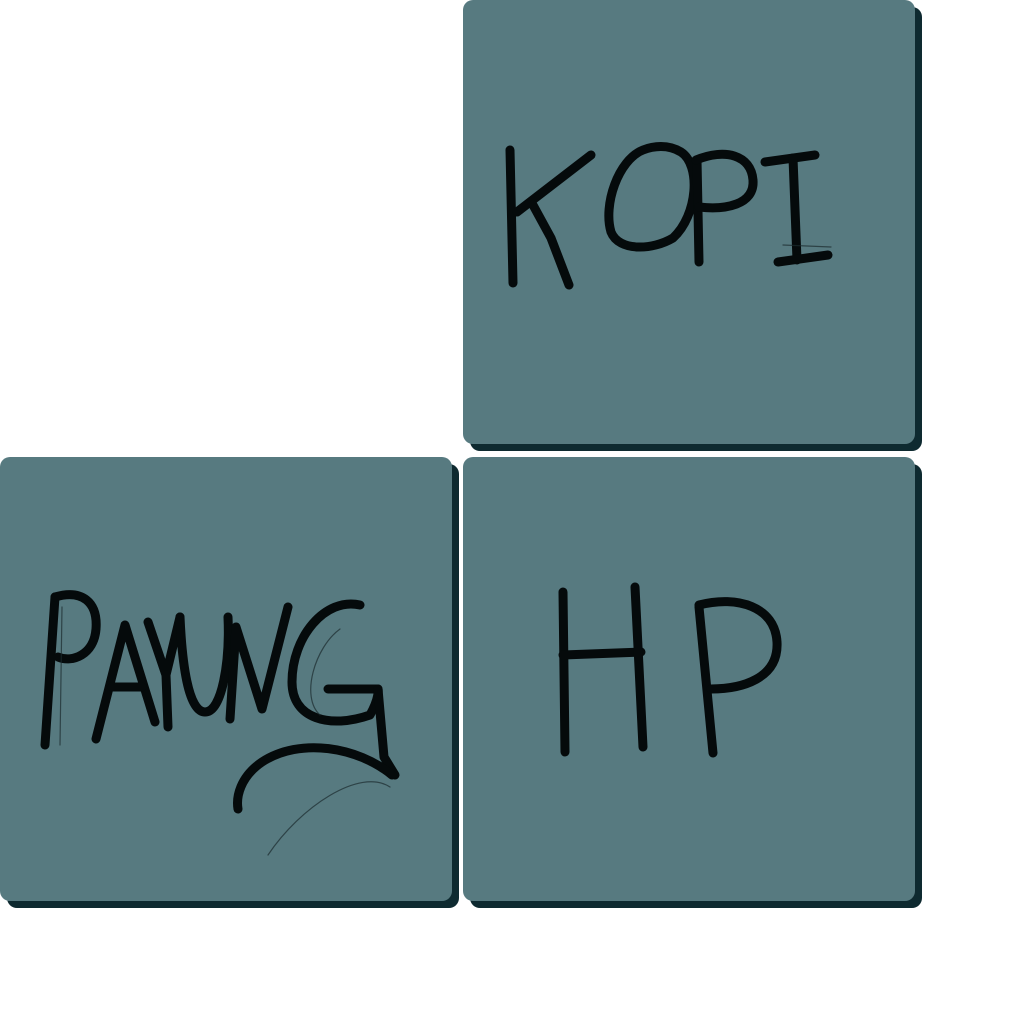 This screenshot has width=1024, height=1024. What do you see at coordinates (669, 216) in the screenshot?
I see `kopi-handwriting` at bounding box center [669, 216].